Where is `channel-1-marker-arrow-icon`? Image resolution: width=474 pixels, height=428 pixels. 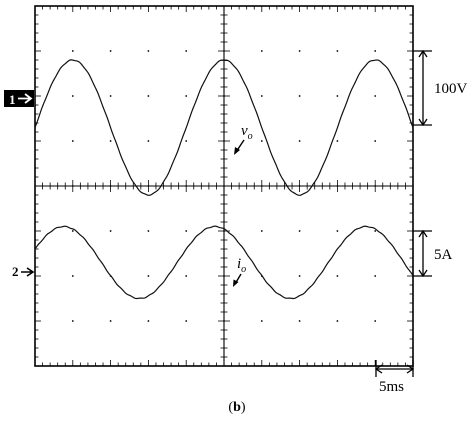
channel-1-marker-arrow-icon is located at coordinates (25, 98).